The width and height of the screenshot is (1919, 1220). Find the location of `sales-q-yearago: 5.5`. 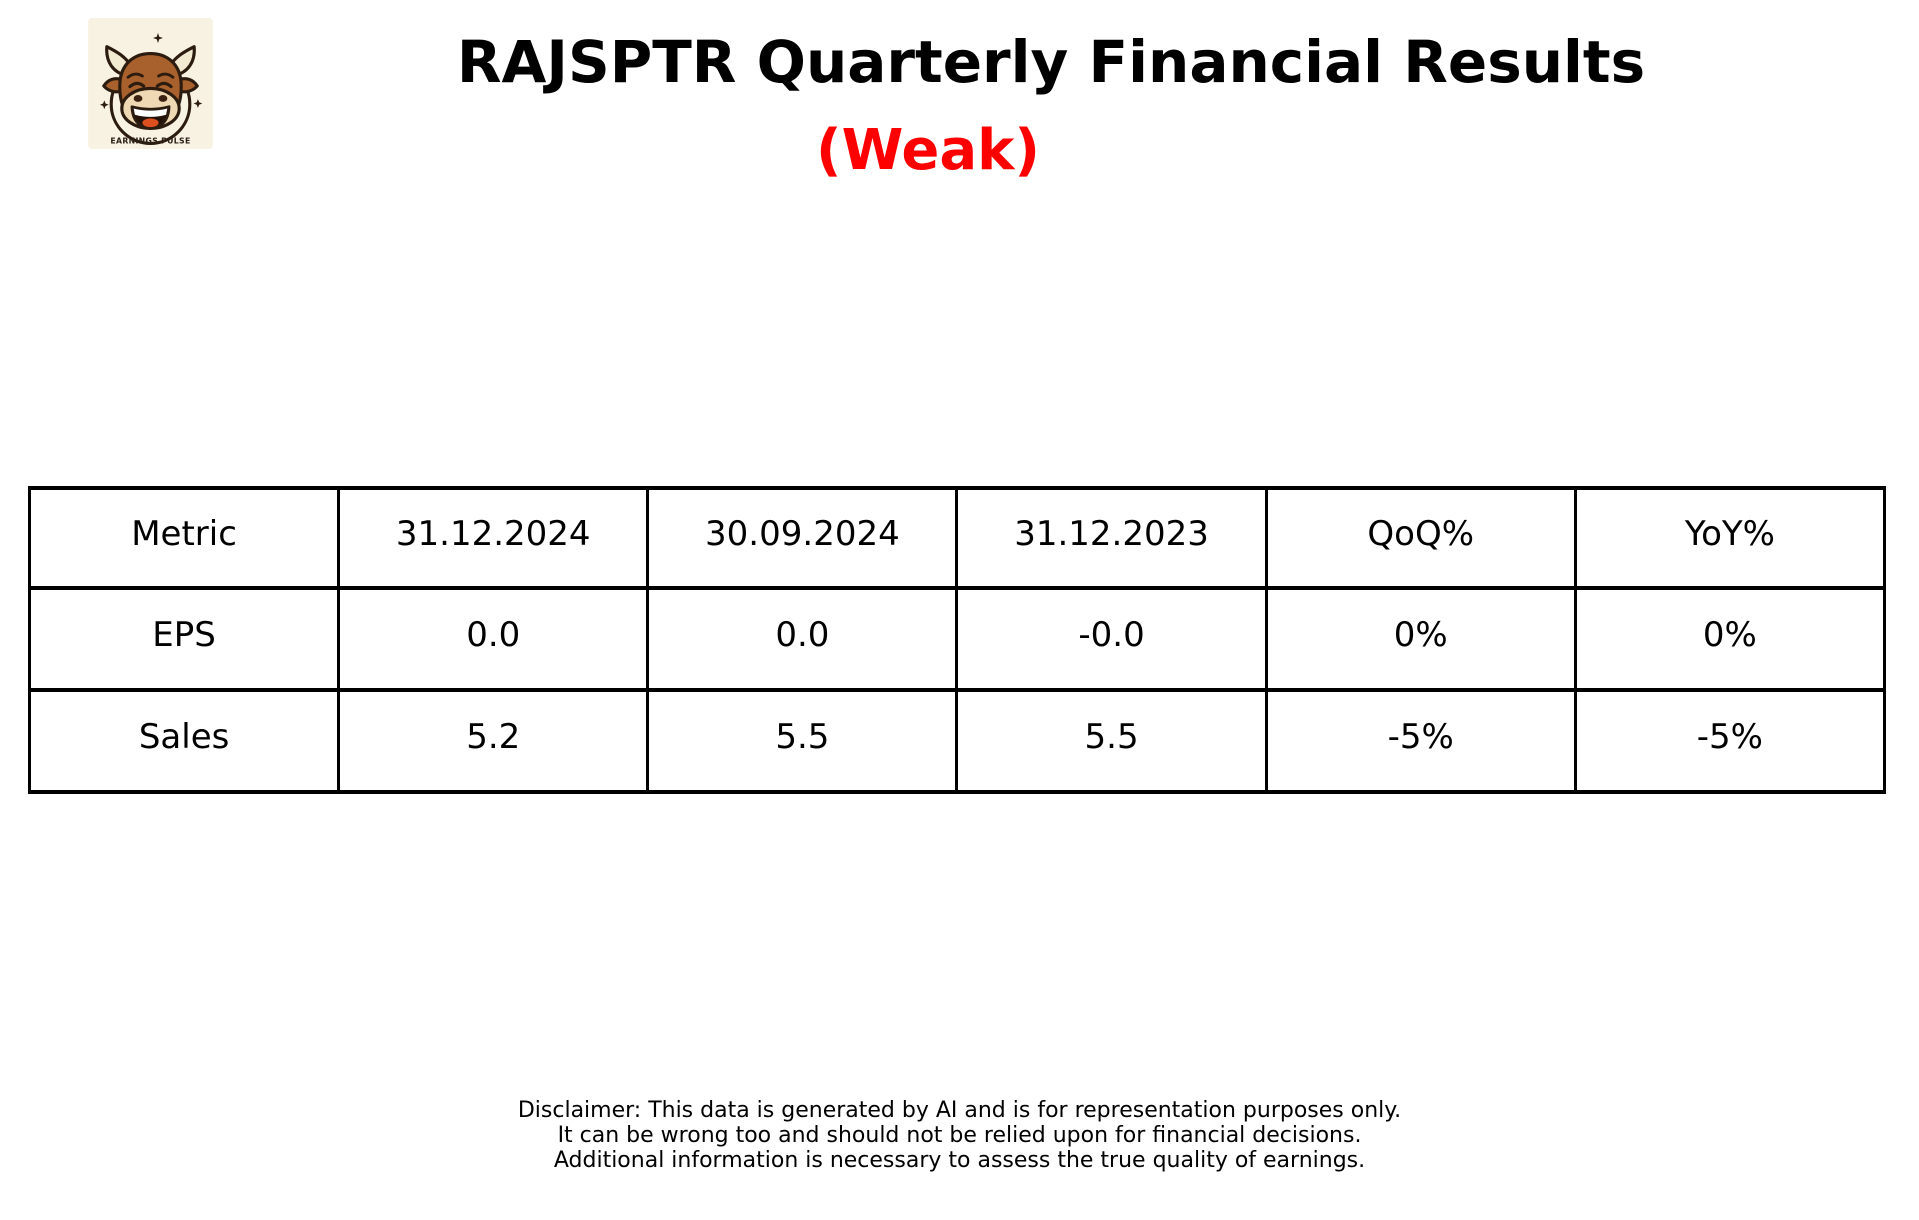

sales-q-yearago: 5.5 is located at coordinates (1111, 741).